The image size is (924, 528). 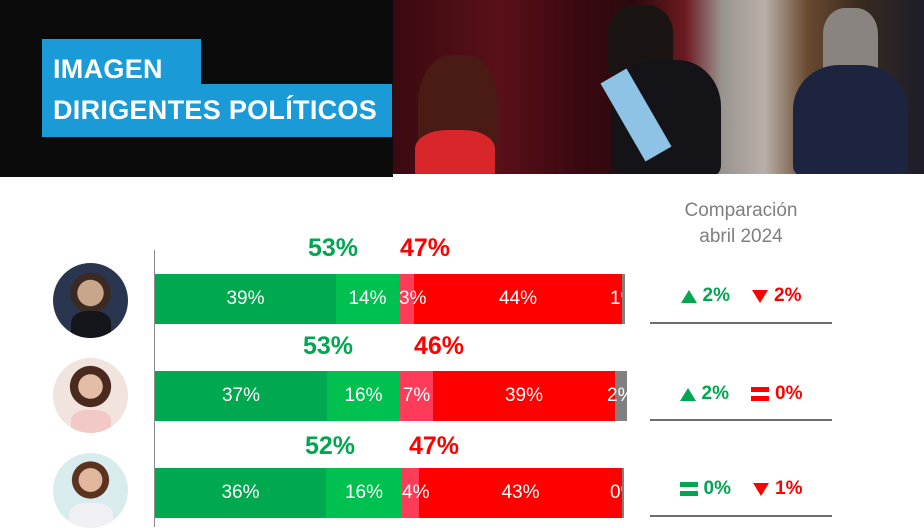 I want to click on comparison-heading-line2: abril 2024, so click(x=741, y=236).